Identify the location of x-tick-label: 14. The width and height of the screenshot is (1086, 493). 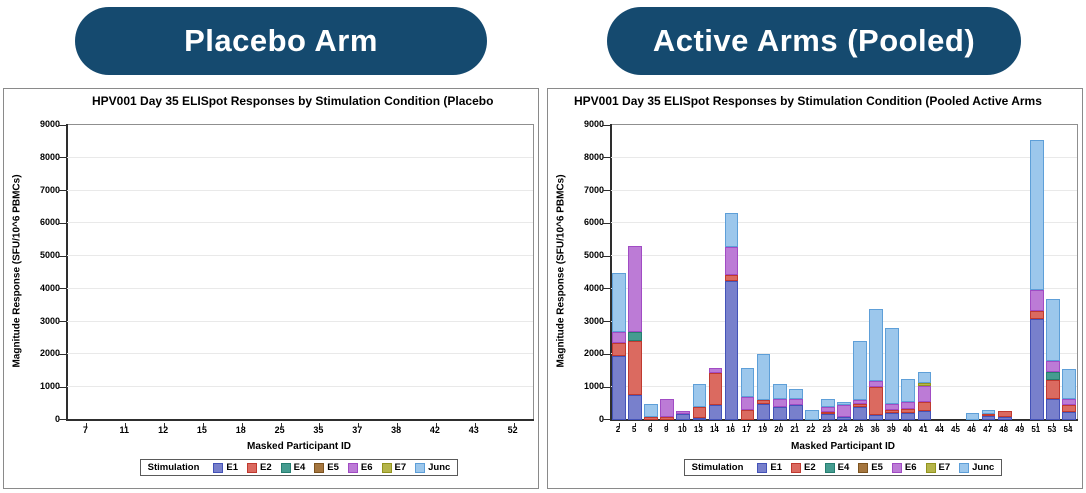
(714, 429).